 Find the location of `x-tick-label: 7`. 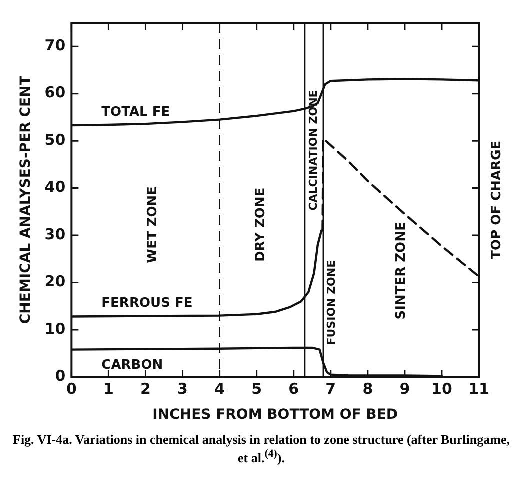

x-tick-label: 7 is located at coordinates (331, 389).